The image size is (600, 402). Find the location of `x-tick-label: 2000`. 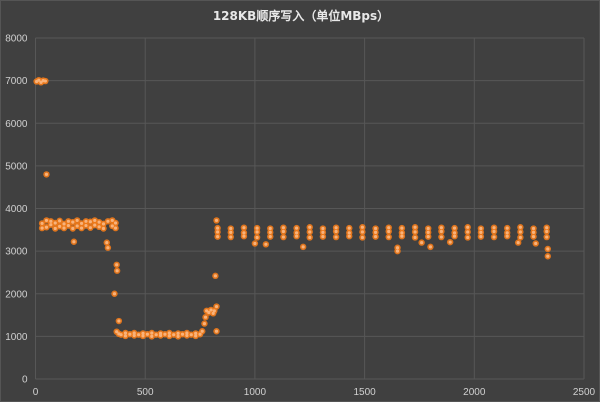

x-tick-label: 2000 is located at coordinates (474, 392).